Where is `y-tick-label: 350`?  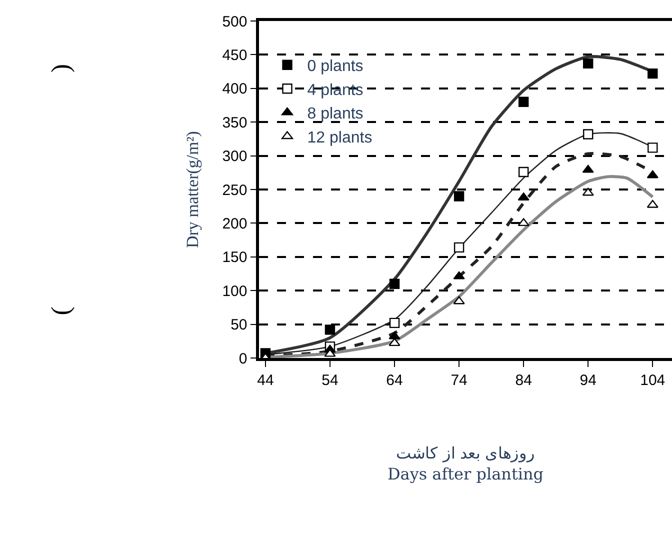 y-tick-label: 350 is located at coordinates (235, 123).